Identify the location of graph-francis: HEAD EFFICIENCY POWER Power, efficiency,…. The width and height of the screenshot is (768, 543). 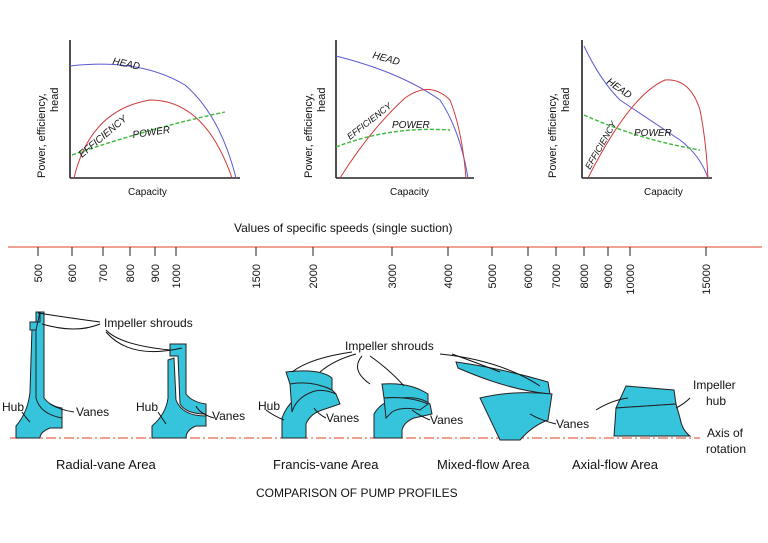
(388, 119).